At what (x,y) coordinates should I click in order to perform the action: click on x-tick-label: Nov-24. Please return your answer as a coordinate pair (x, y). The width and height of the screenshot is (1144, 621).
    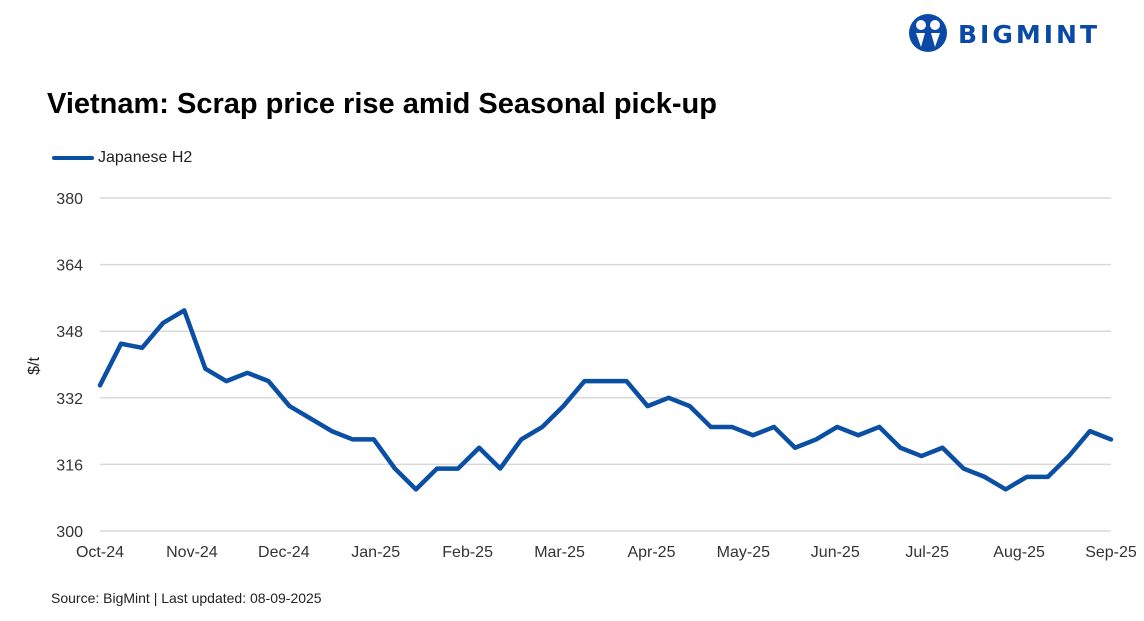
    Looking at the image, I should click on (192, 552).